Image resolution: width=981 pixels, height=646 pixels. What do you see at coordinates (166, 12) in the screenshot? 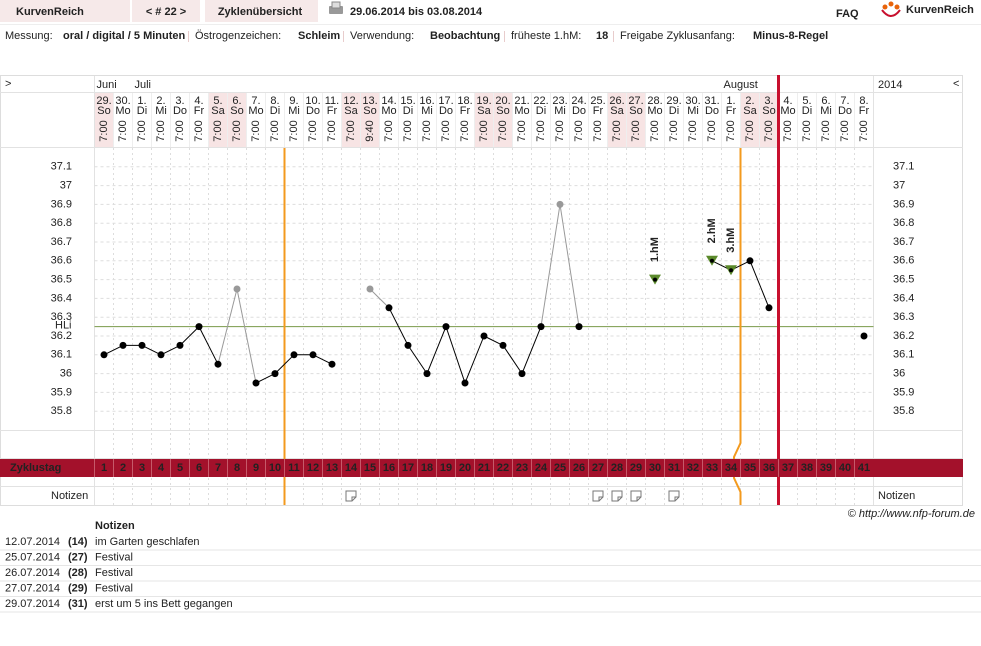
I see `cycle-nav: < # 22 >` at bounding box center [166, 12].